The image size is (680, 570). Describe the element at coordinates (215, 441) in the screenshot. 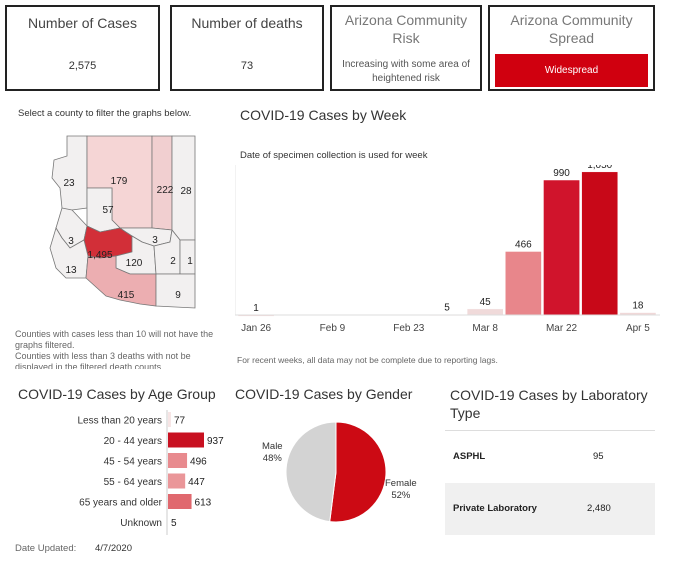

I see `age-value-label: 937` at that location.